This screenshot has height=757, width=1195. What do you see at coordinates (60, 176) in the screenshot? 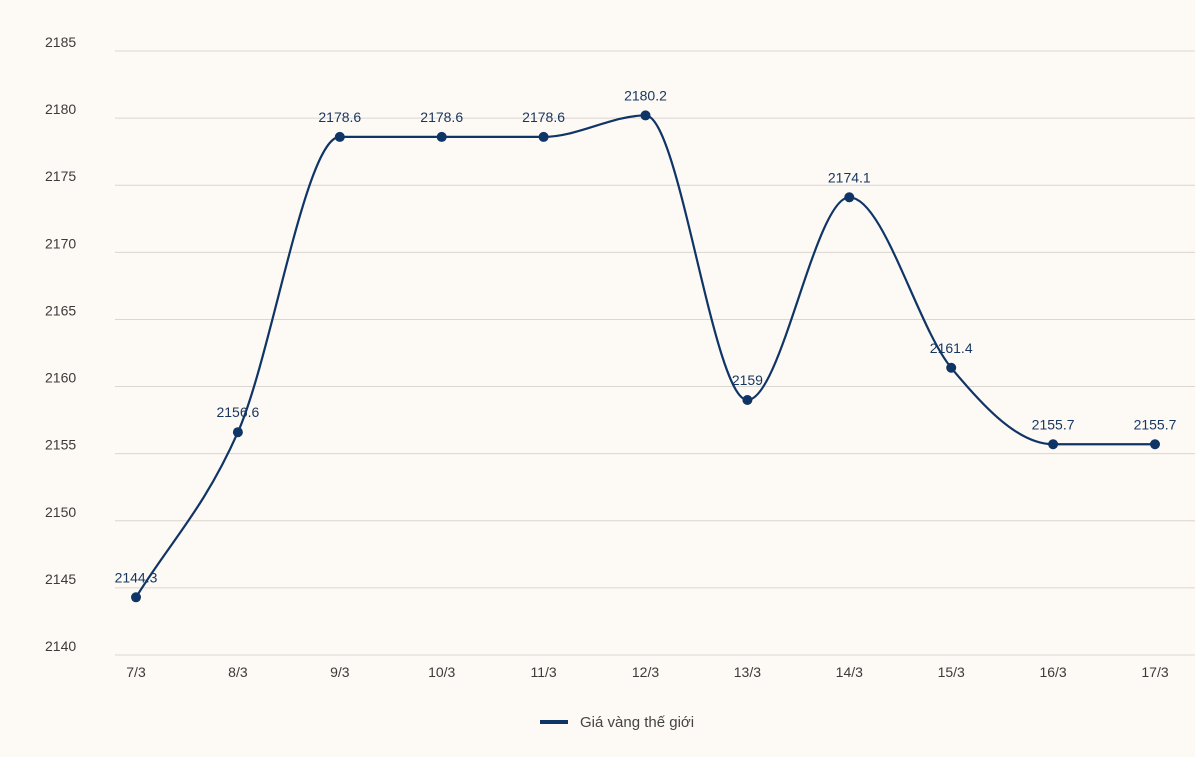
I see `y-tick-label: 2175` at bounding box center [60, 176].